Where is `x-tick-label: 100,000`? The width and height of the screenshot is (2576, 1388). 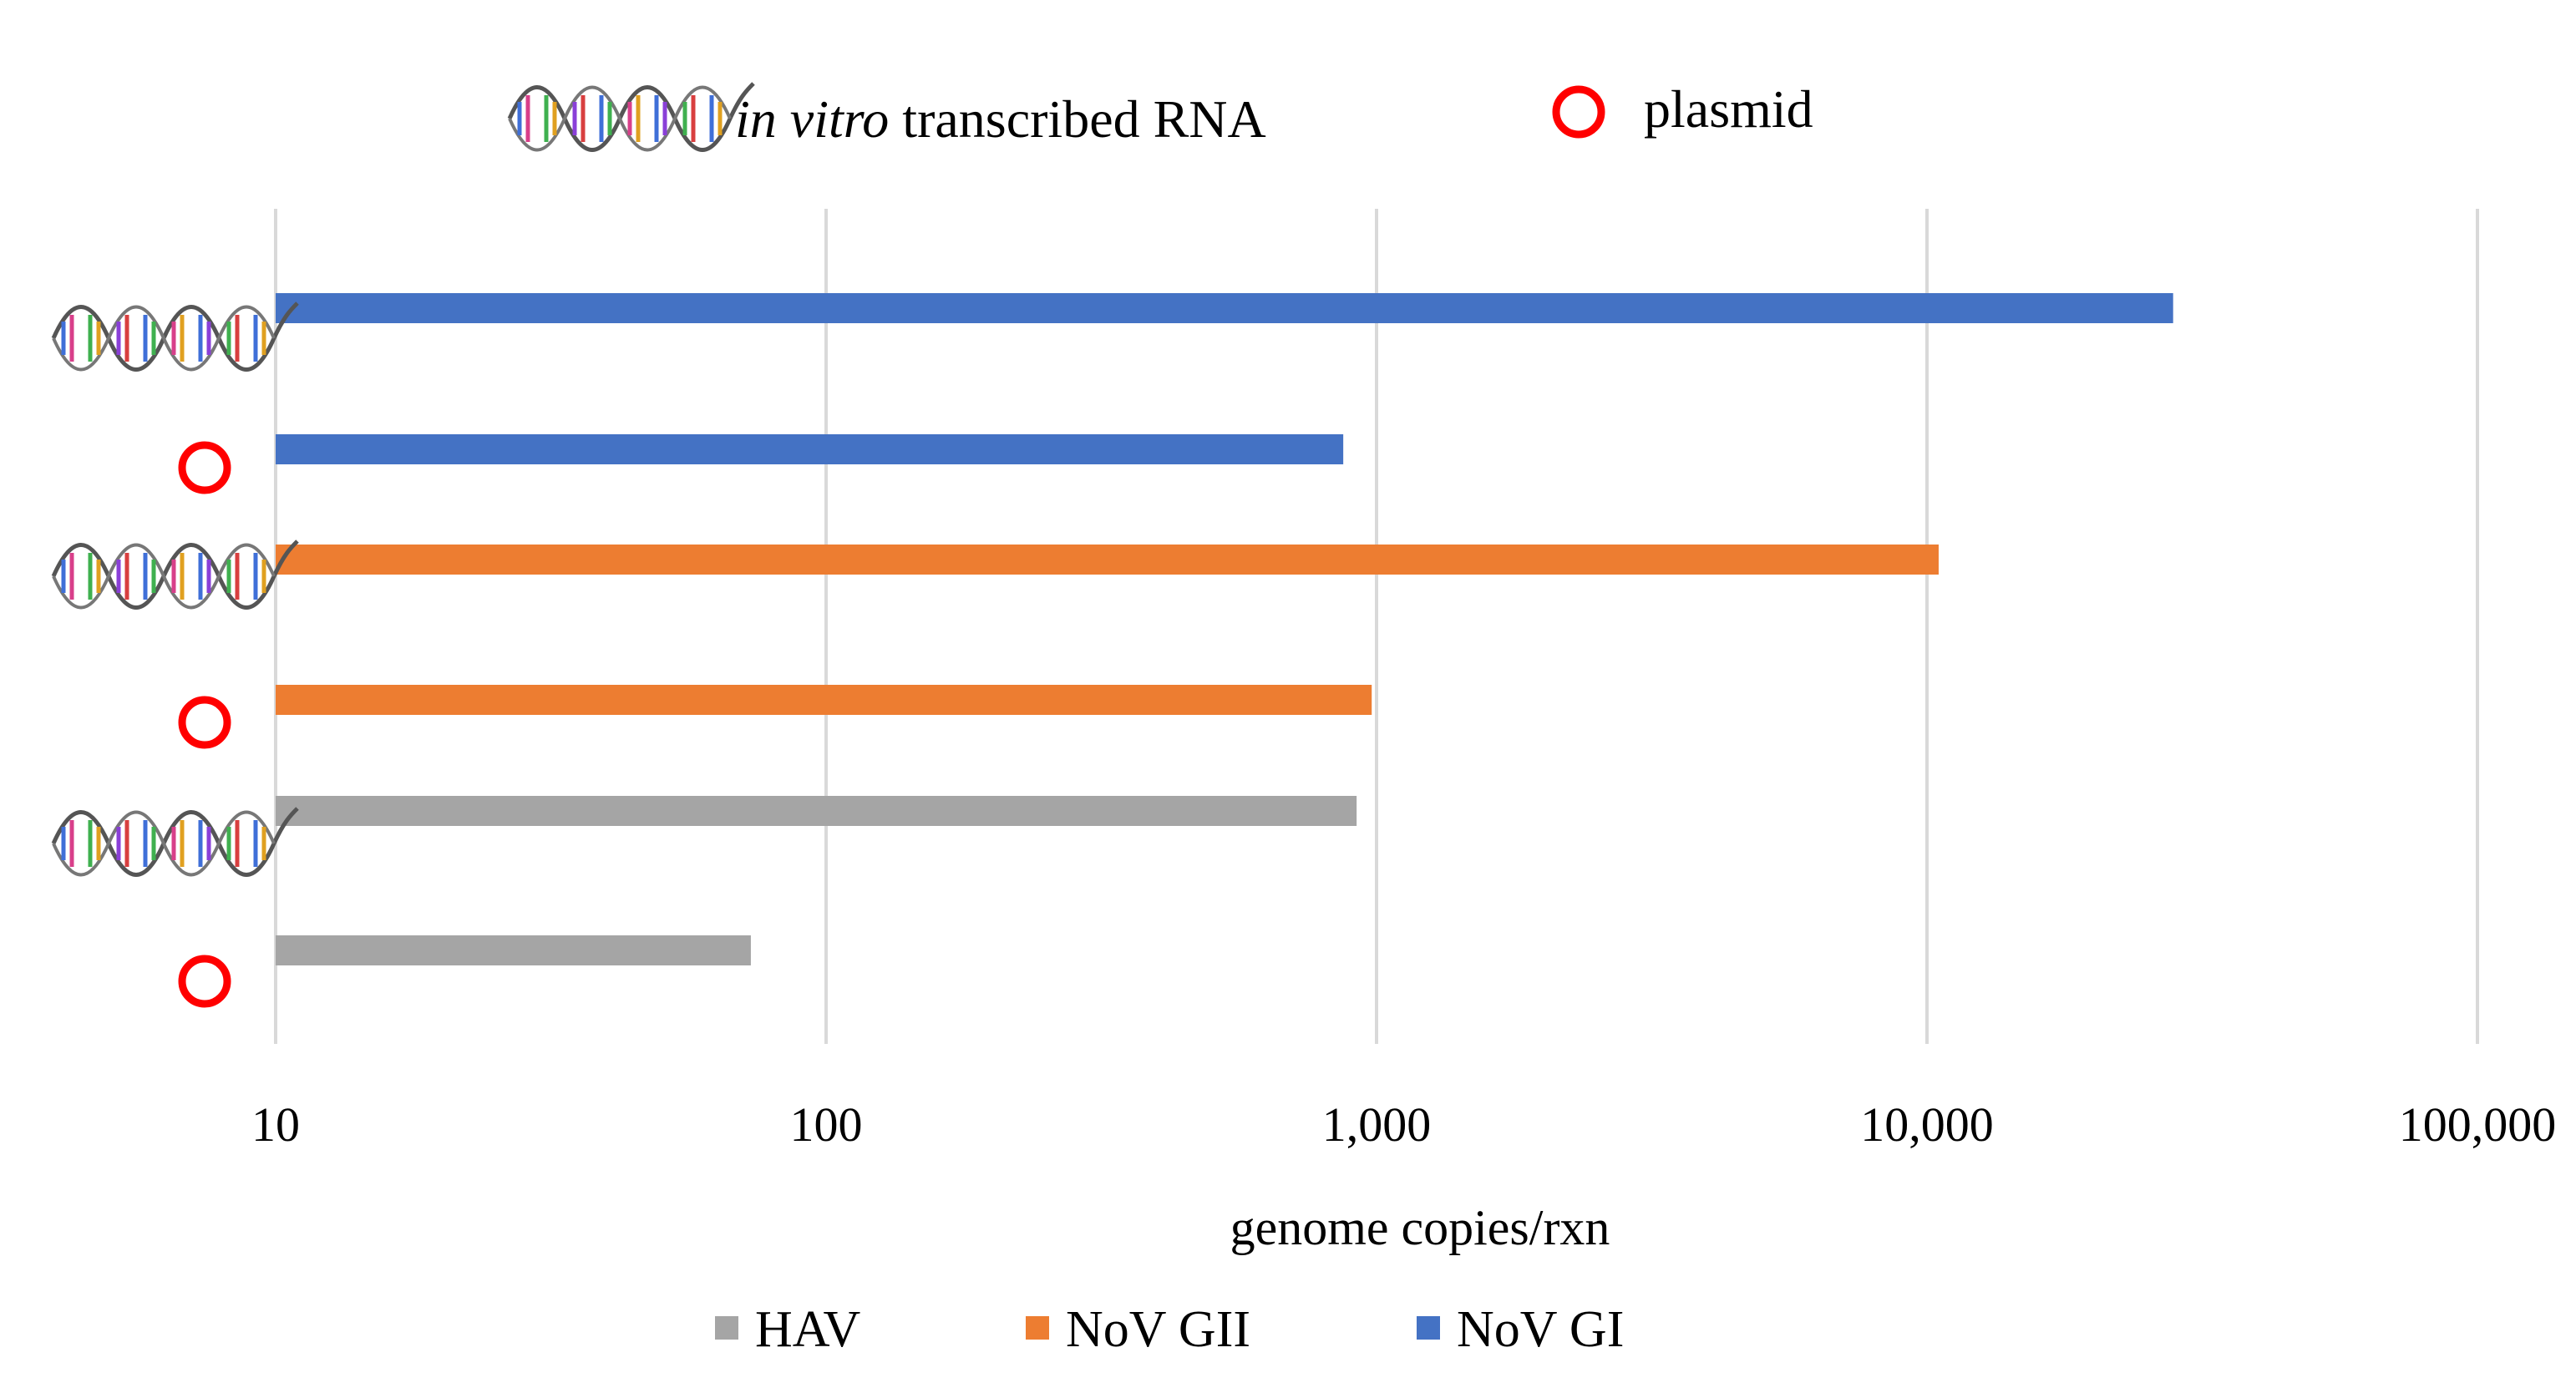
x-tick-label: 100,000 is located at coordinates (2478, 1124).